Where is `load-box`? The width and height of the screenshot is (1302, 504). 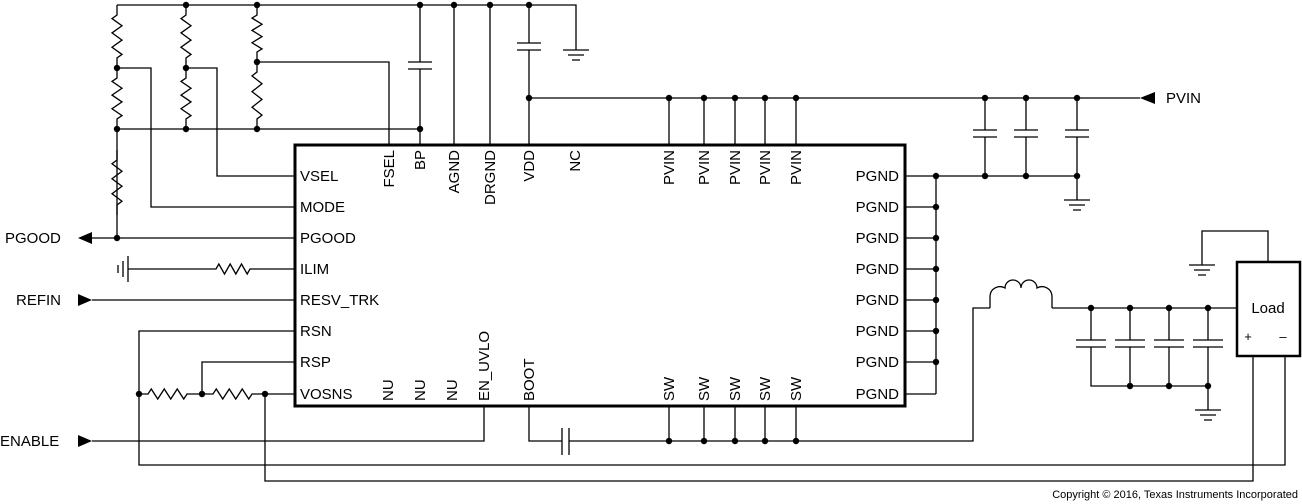
load-box is located at coordinates (1268, 309).